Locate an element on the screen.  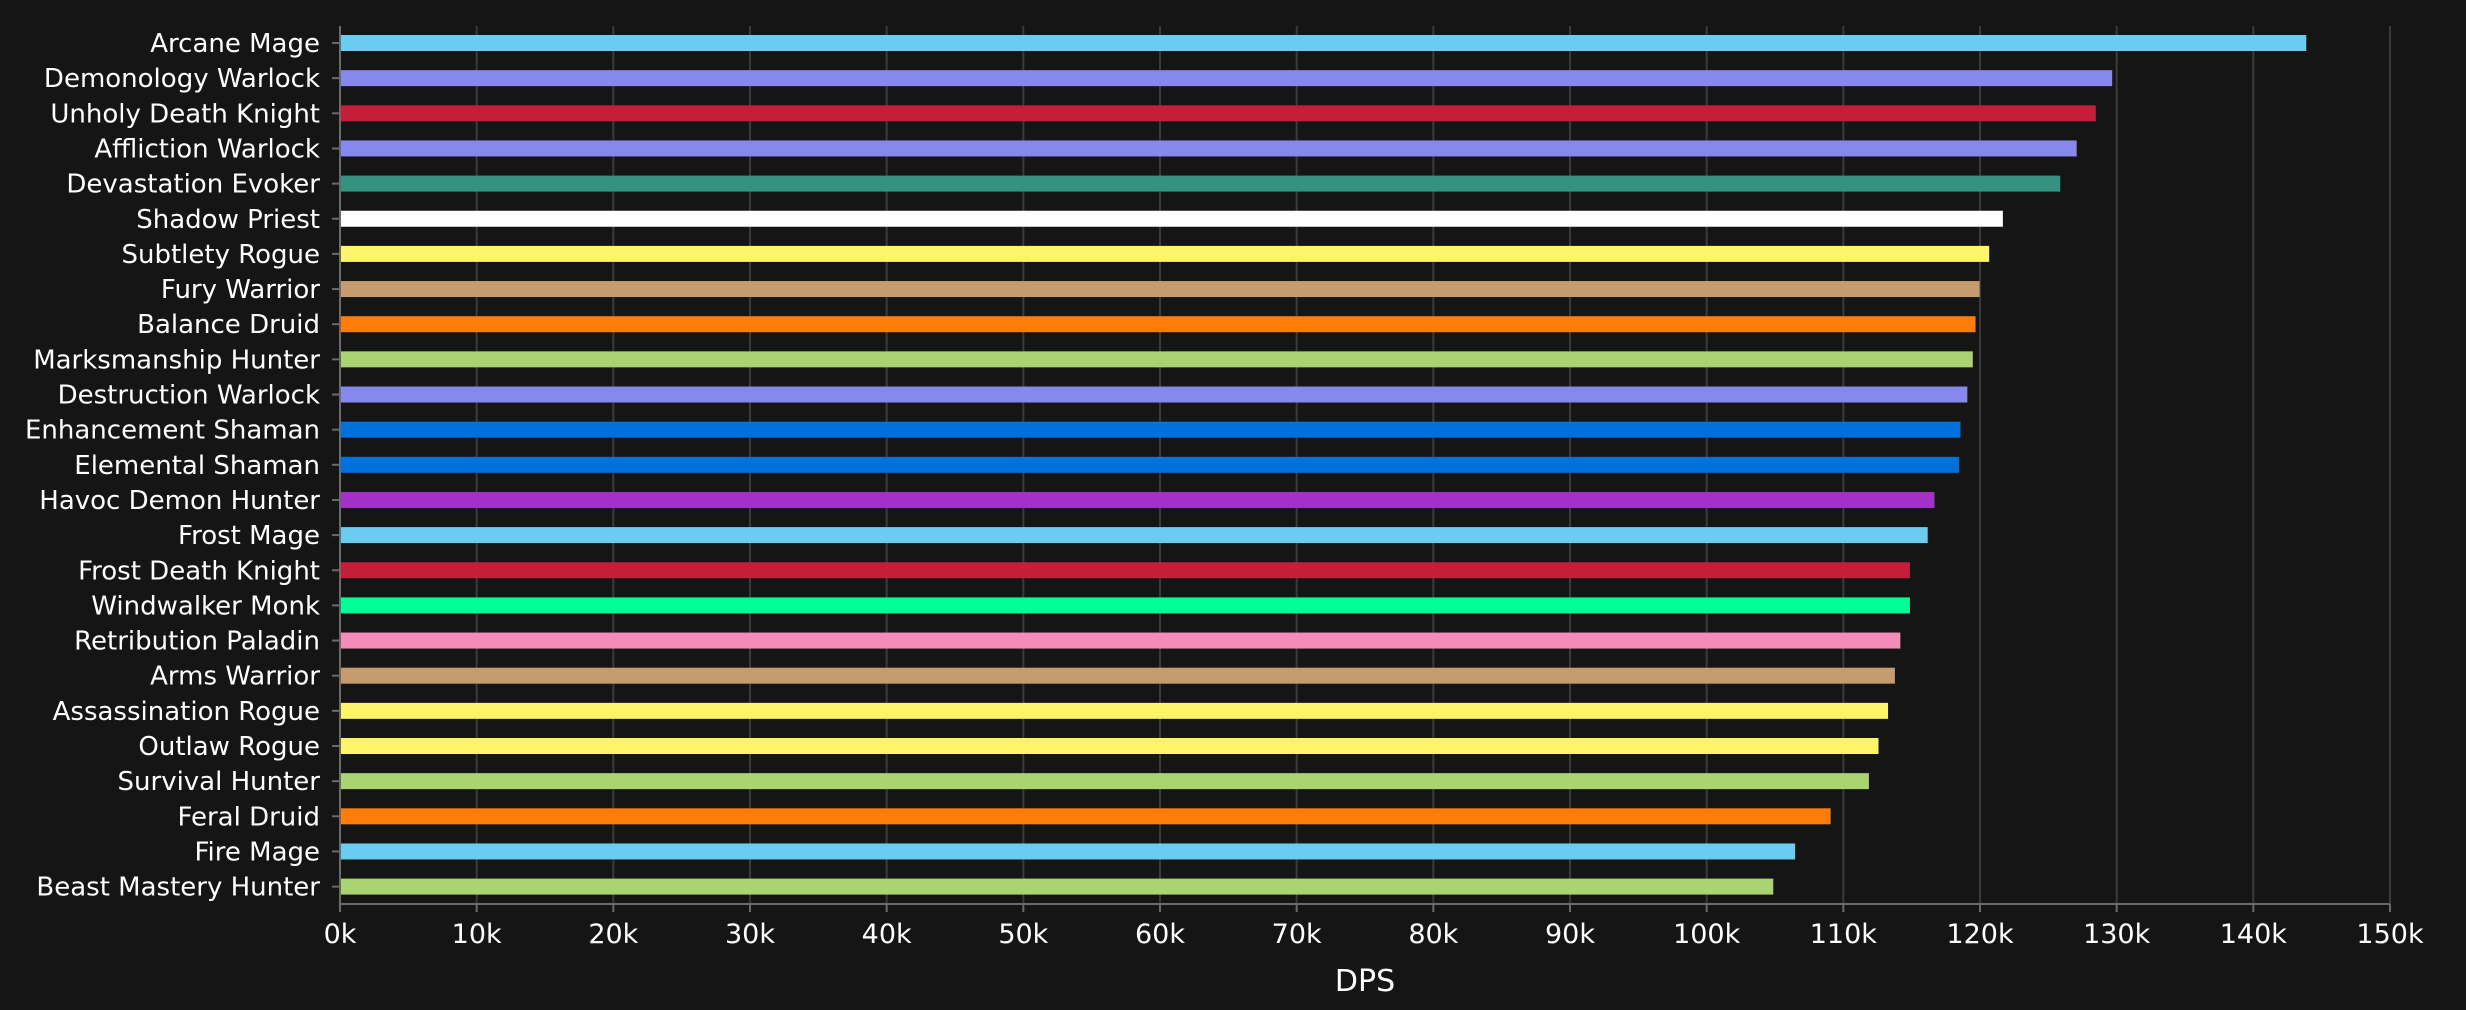
category-label: Marksmanship Hunter is located at coordinates (176, 360).